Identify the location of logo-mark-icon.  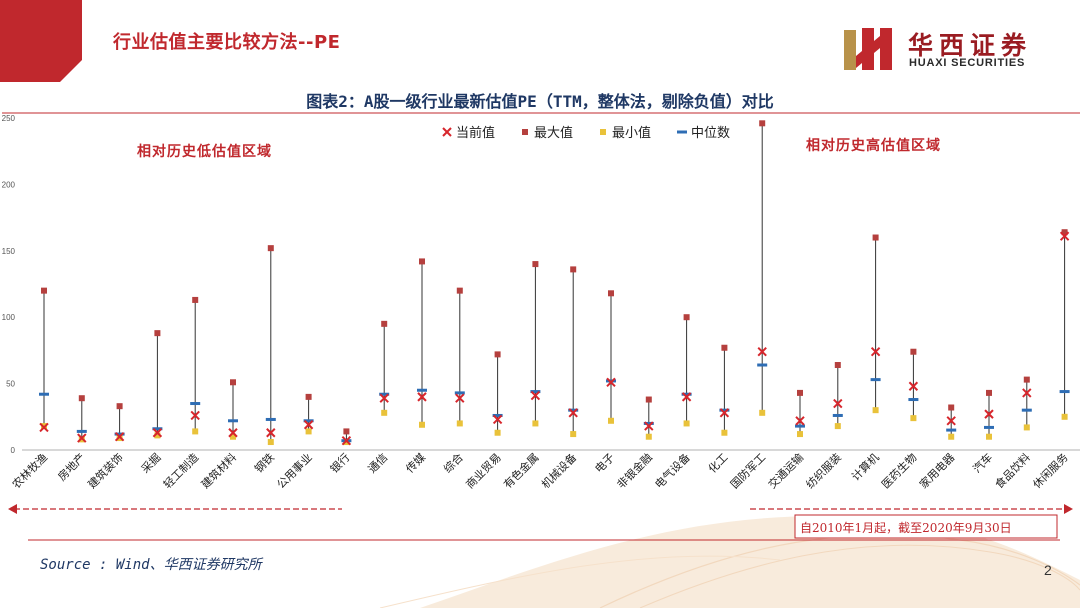
(868, 49).